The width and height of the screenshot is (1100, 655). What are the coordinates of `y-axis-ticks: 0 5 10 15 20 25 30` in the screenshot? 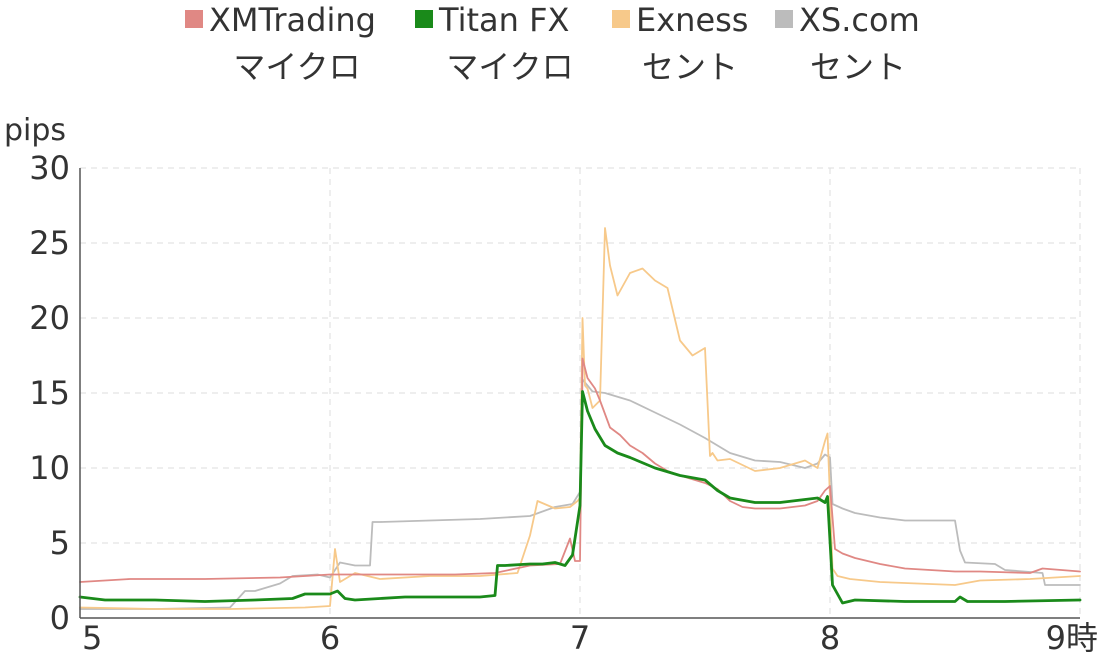 It's located at (49, 393).